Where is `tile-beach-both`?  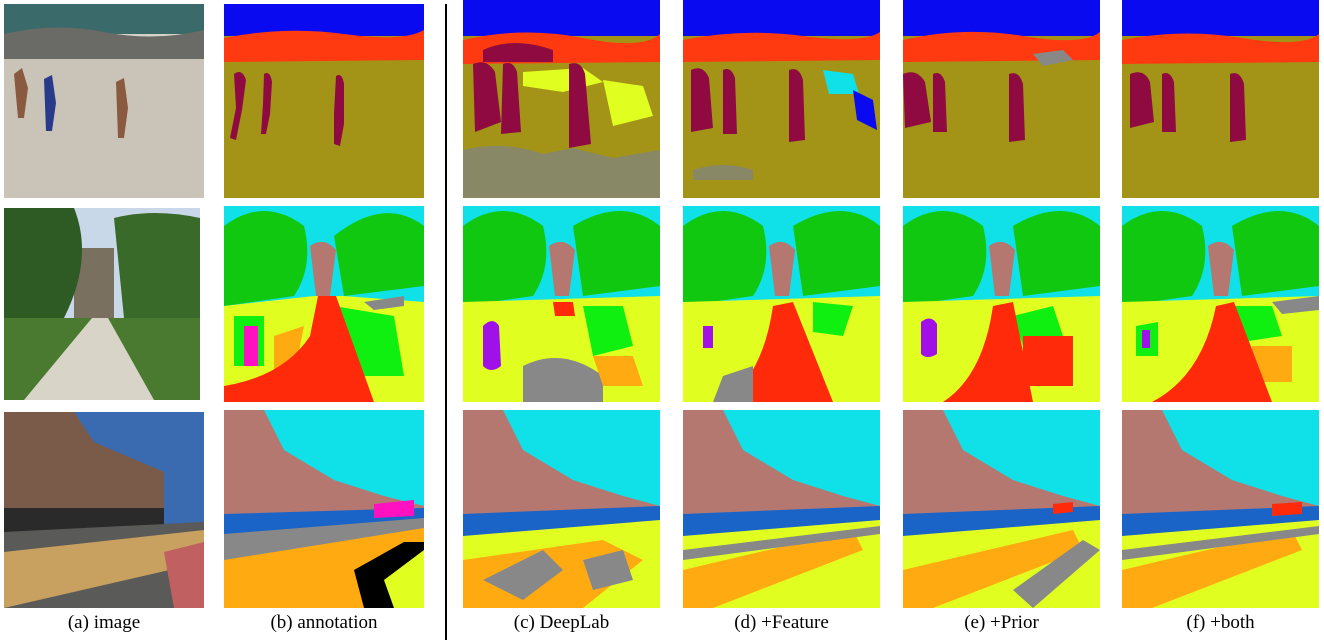
tile-beach-both is located at coordinates (1220, 99).